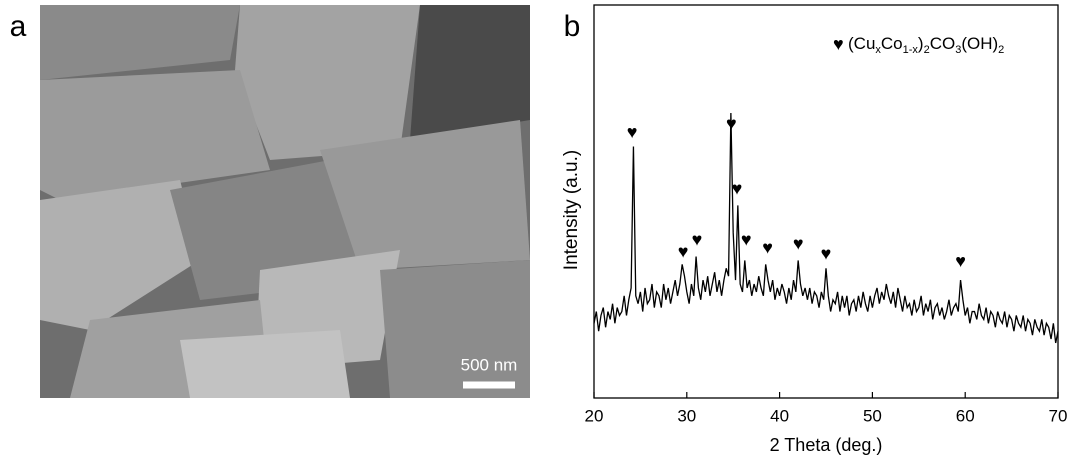 This screenshot has width=1077, height=464. What do you see at coordinates (892, 43) in the screenshot?
I see `legend-label-part: Co` at bounding box center [892, 43].